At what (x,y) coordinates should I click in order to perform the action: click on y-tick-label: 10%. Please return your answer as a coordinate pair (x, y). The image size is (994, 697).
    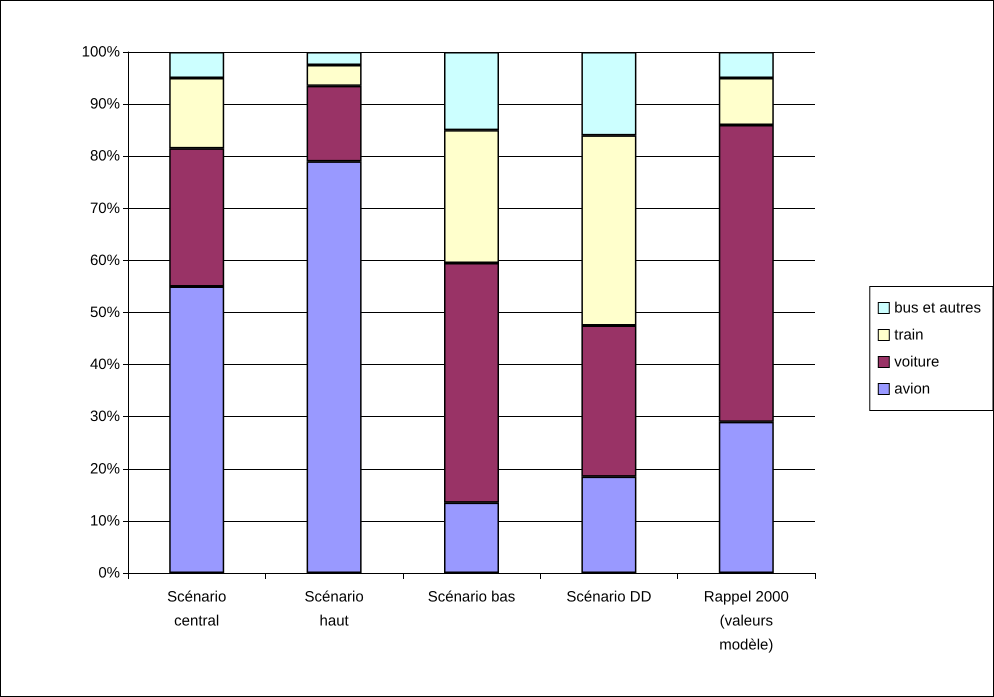
    Looking at the image, I should click on (105, 521).